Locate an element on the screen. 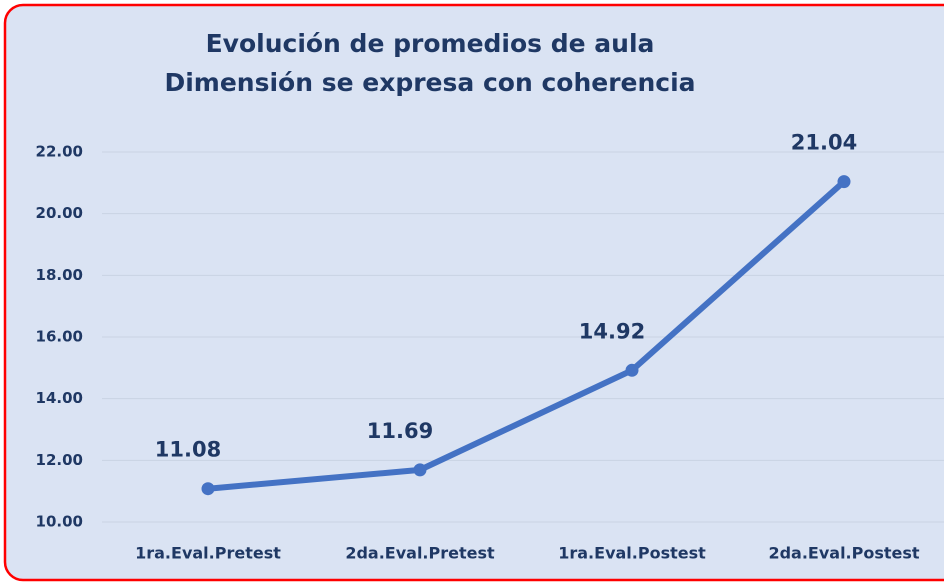 This screenshot has height=585, width=944. x-tick-label: 1ra.Eval.Postest is located at coordinates (632, 553).